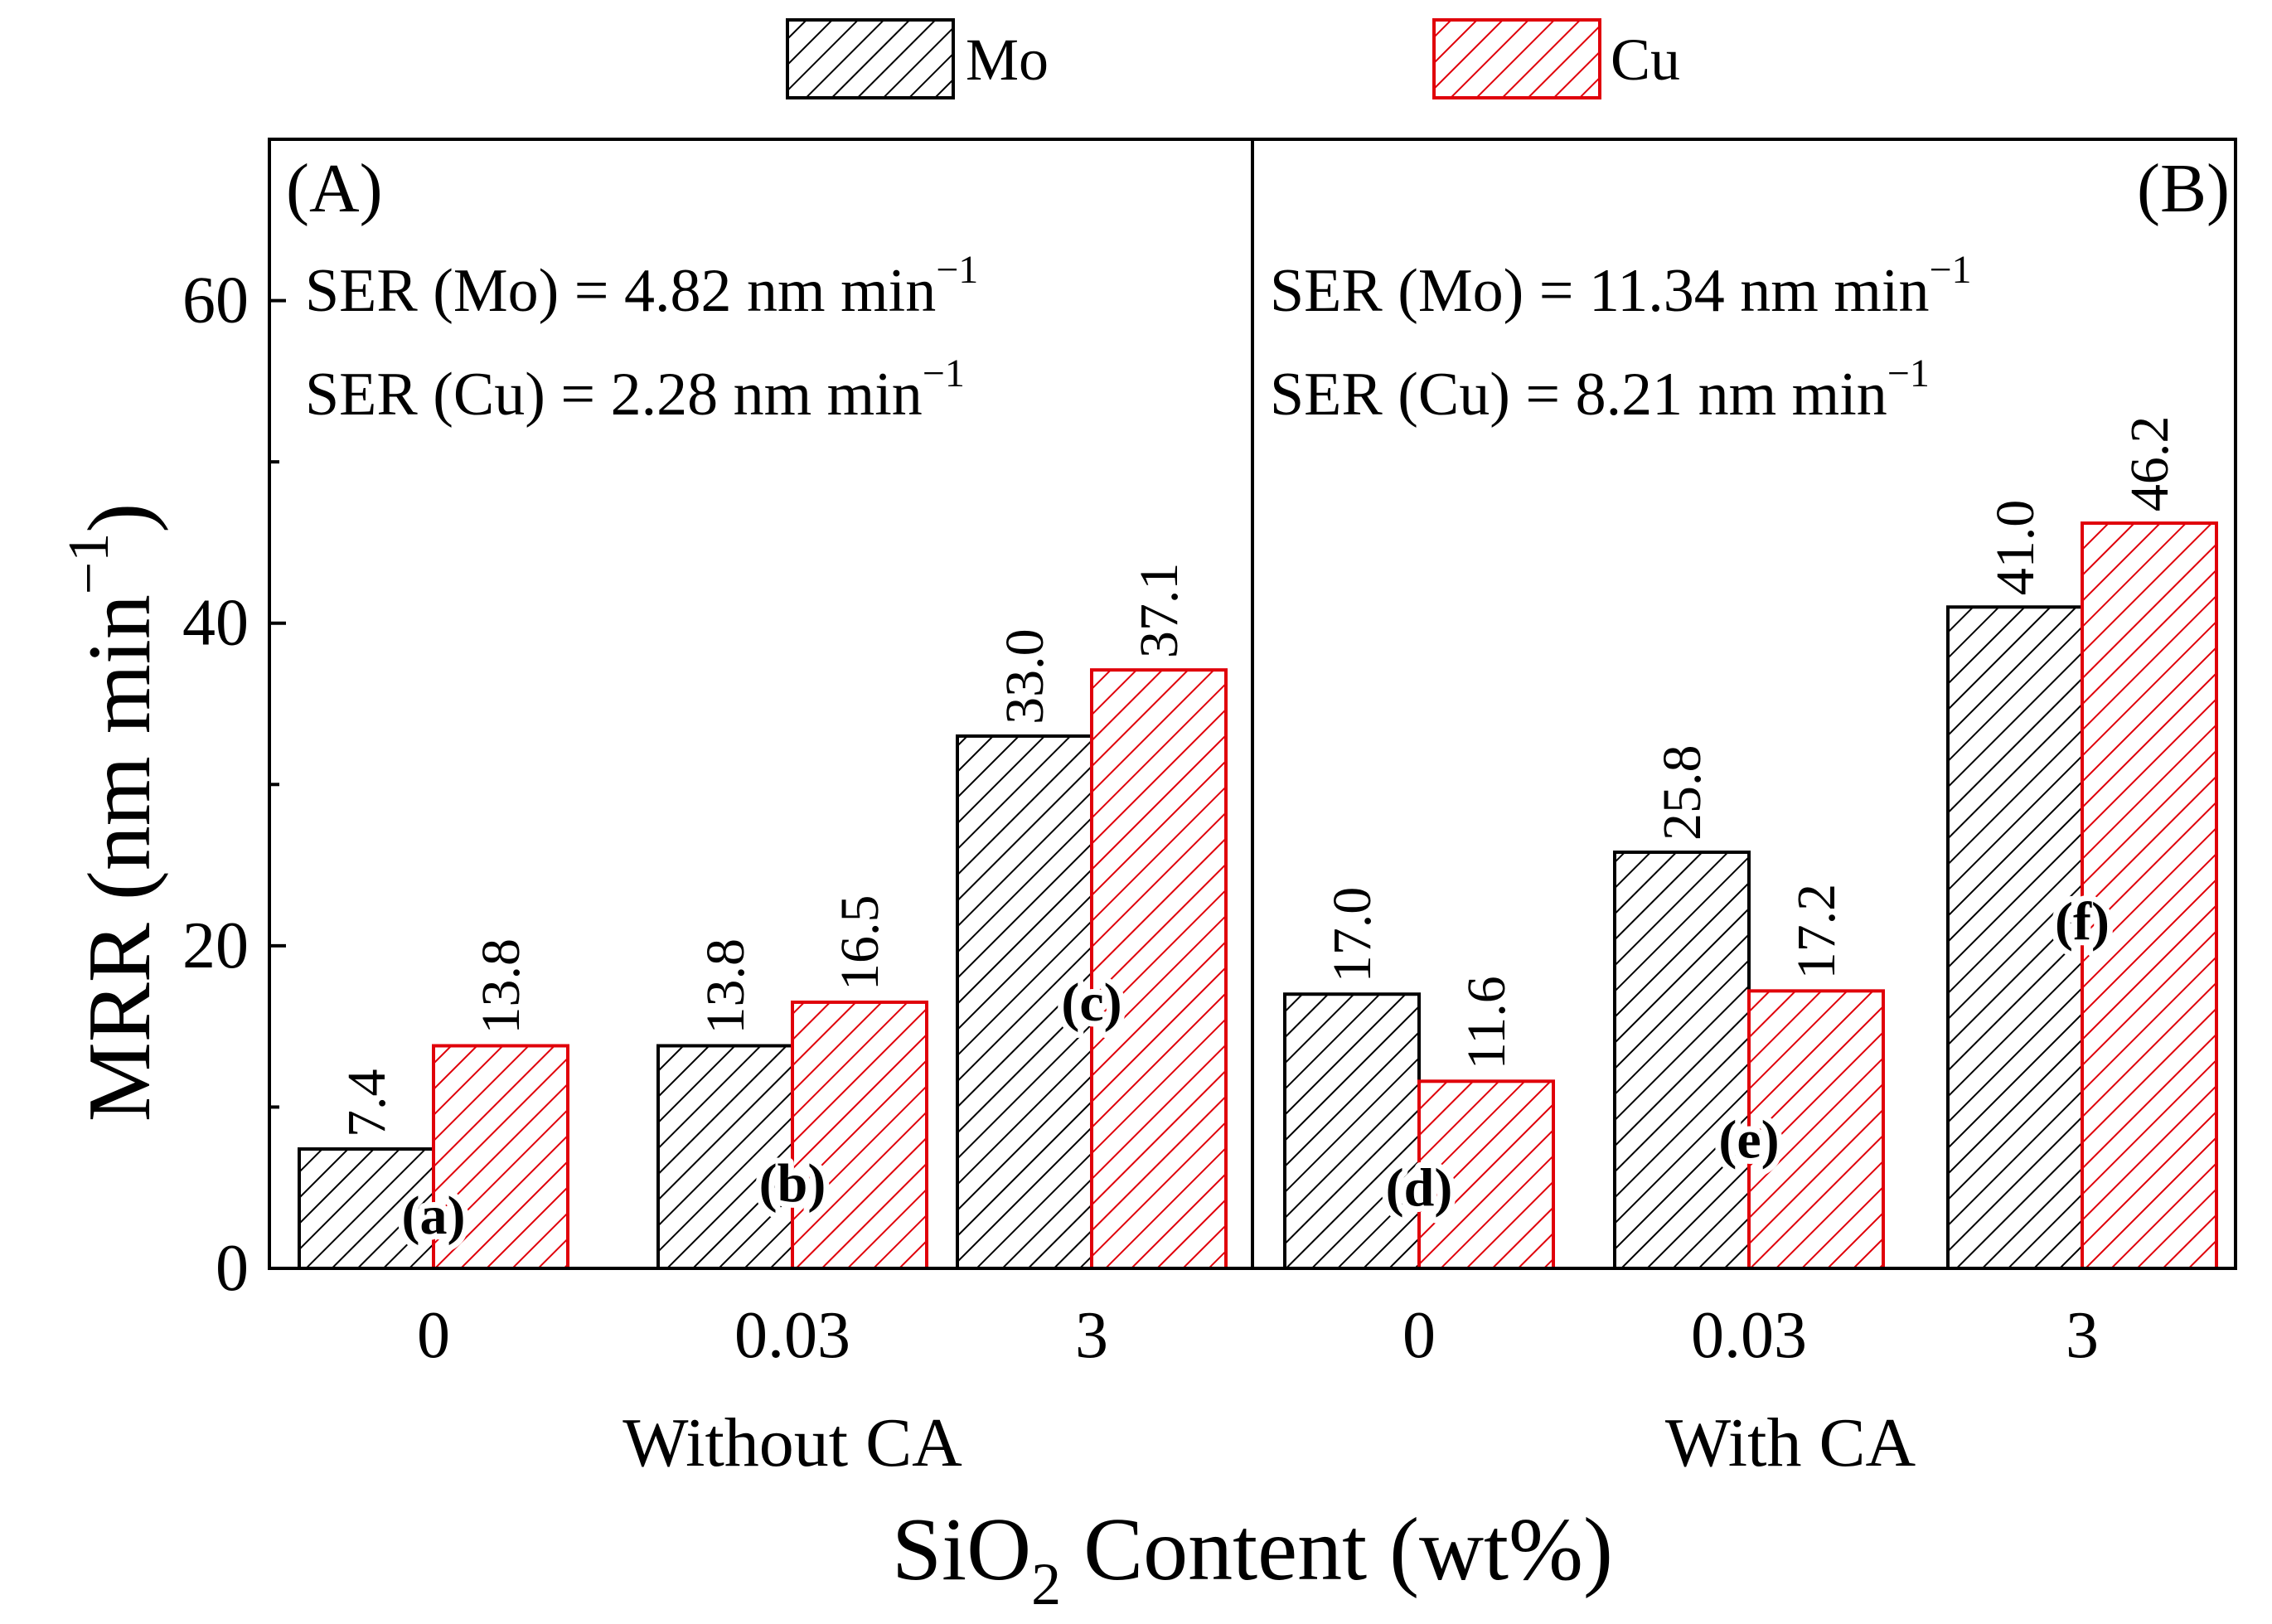  What do you see at coordinates (215, 945) in the screenshot?
I see `y-tick-label-20: 20` at bounding box center [215, 945].